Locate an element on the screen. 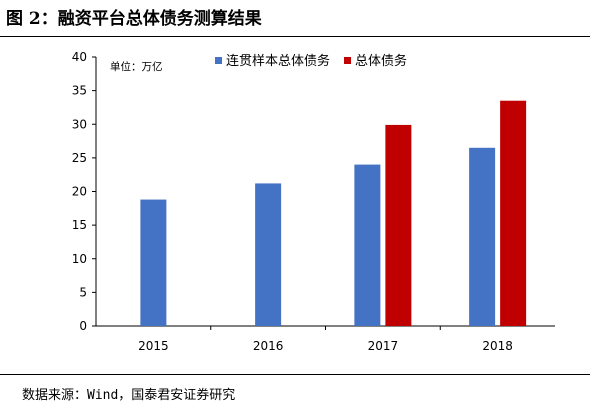  chart-legend: 连贯样本总体债务 总体债务 is located at coordinates (311, 61).